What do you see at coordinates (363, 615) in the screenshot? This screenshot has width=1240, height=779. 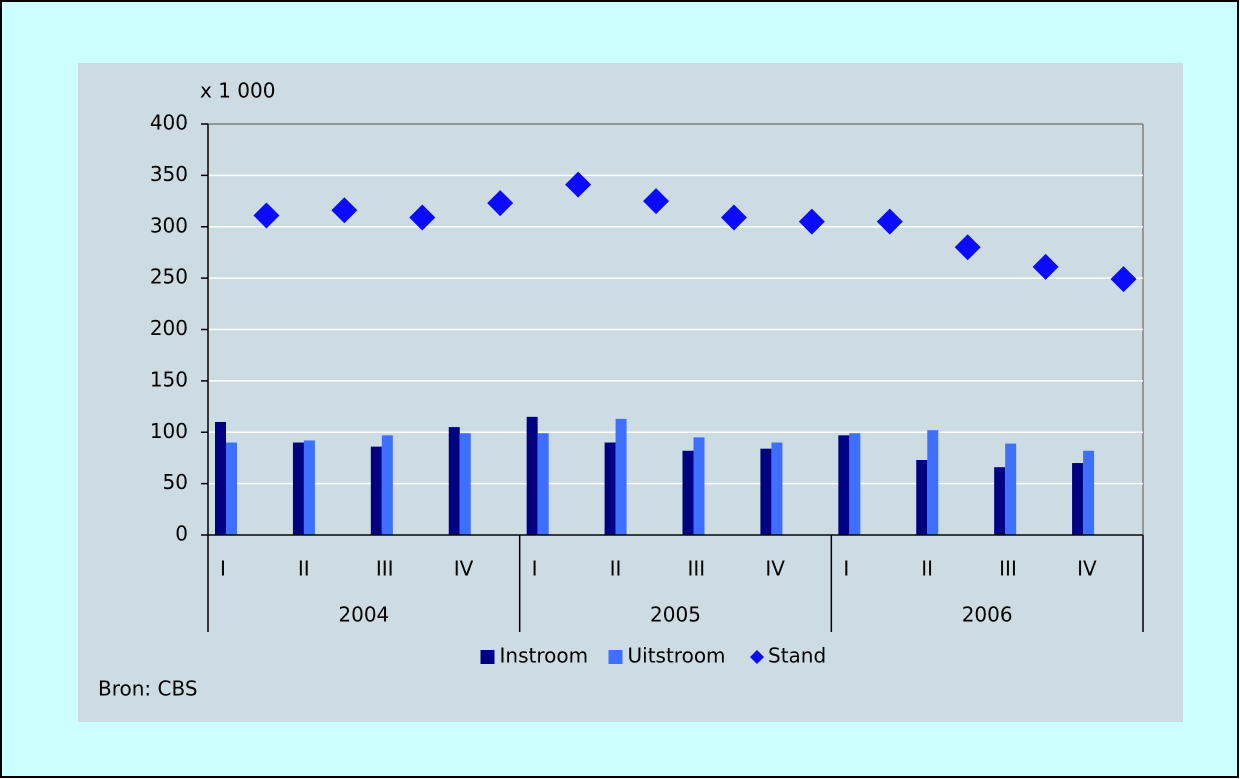 I see `x-group-label: 2004` at bounding box center [363, 615].